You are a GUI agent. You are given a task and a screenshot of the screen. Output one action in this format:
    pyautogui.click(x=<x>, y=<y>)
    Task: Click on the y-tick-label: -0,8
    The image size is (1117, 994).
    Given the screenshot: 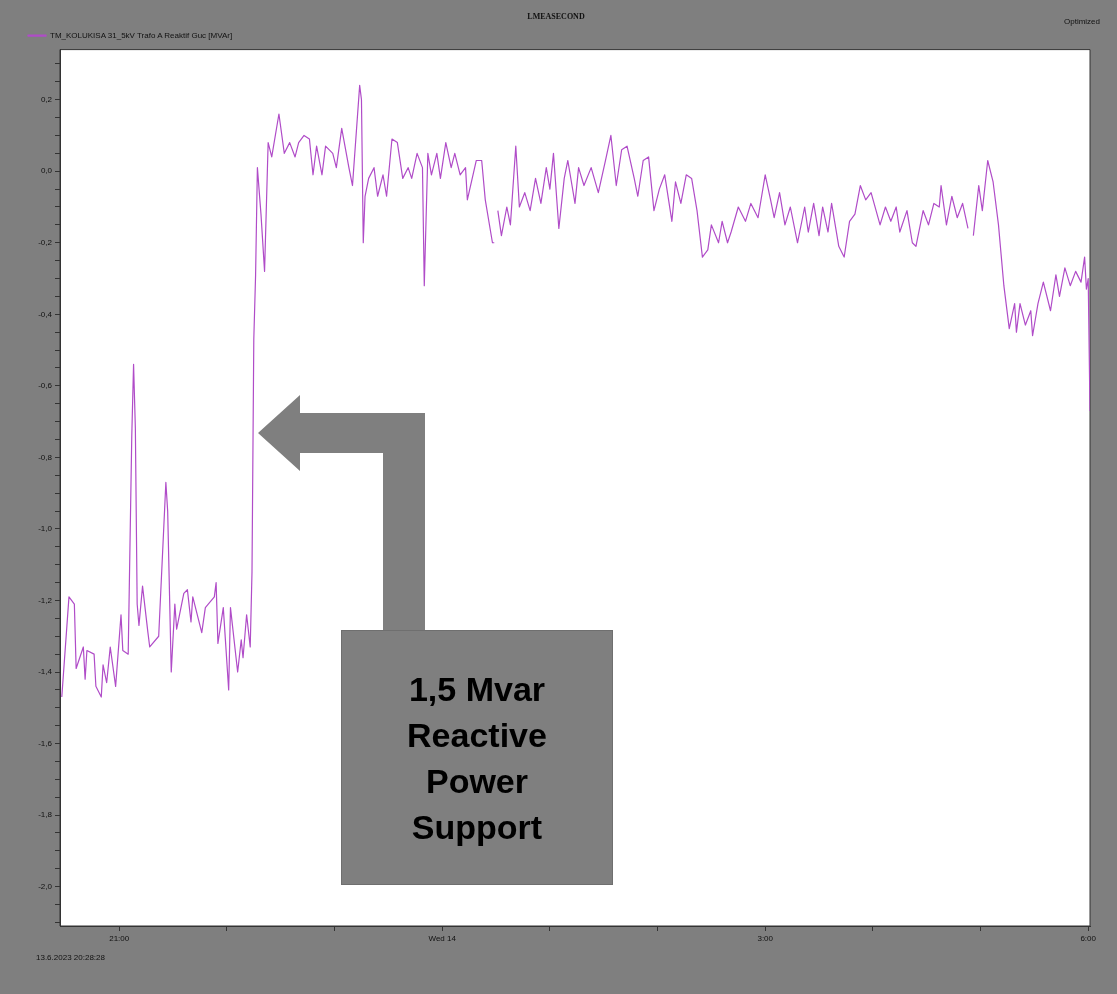 What is the action you would take?
    pyautogui.click(x=45, y=457)
    